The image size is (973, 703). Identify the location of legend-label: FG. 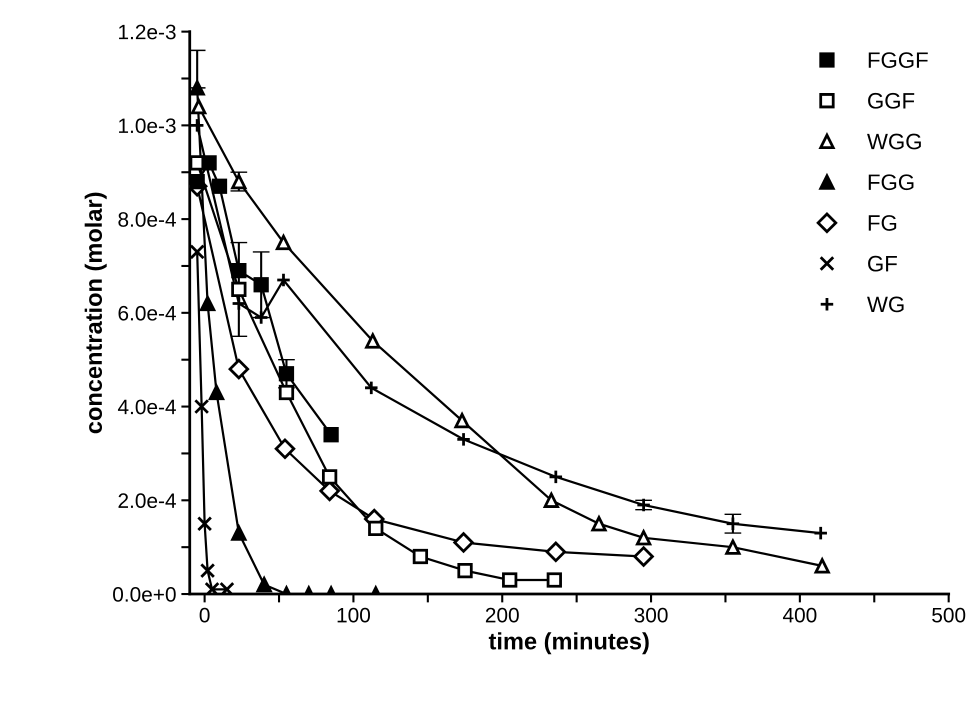
(882, 223).